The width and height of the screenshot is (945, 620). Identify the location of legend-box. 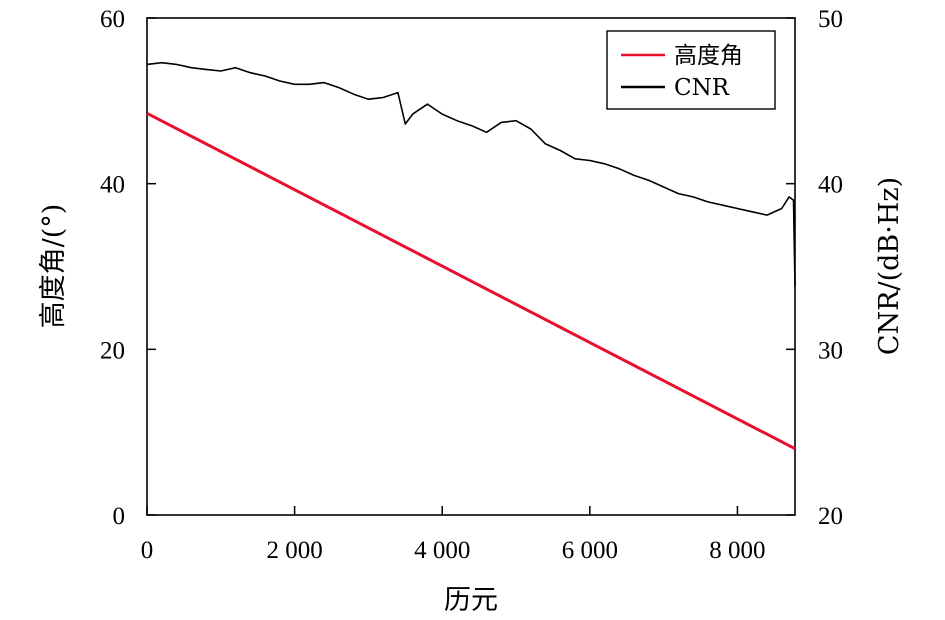
(691, 70).